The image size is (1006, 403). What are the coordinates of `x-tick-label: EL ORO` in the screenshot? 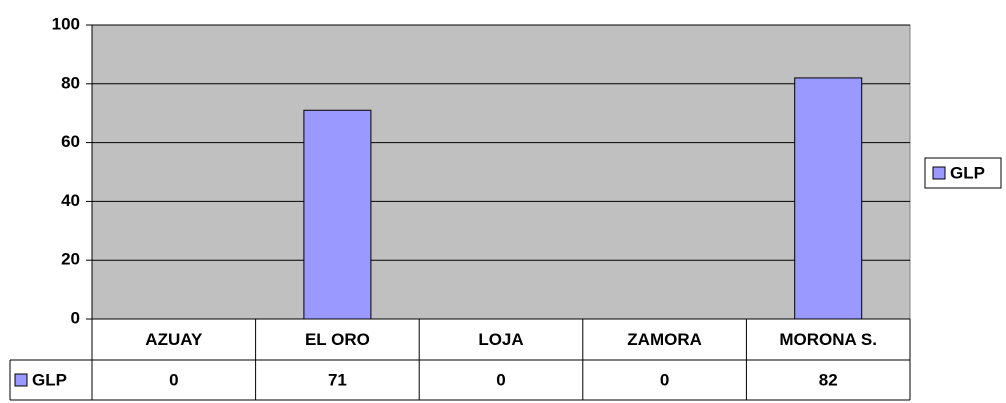 It's located at (337, 339).